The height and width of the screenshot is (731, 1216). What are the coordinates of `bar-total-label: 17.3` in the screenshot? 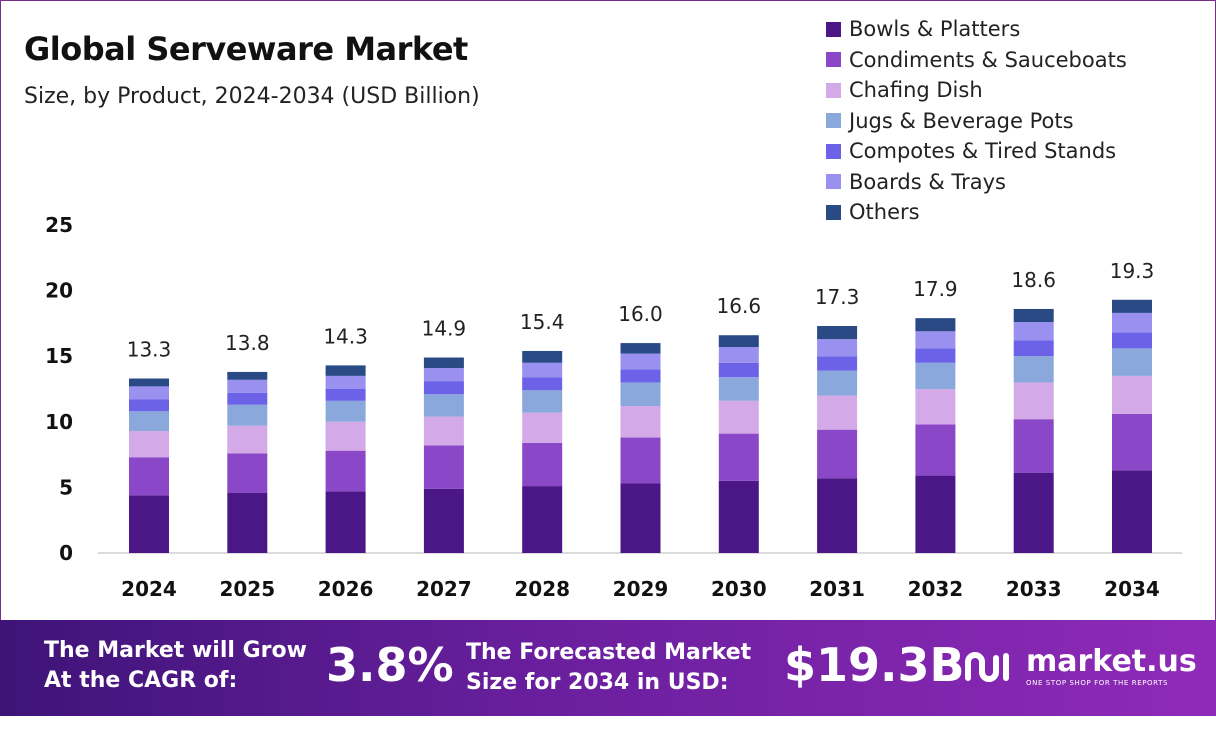 It's located at (837, 297).